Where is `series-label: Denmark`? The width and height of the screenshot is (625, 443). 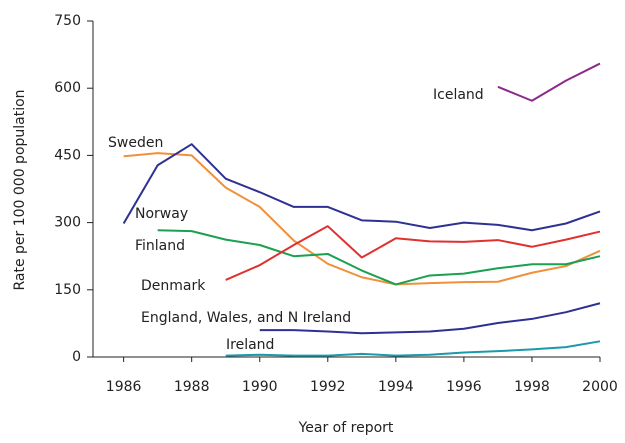
series-label: Denmark is located at coordinates (173, 286).